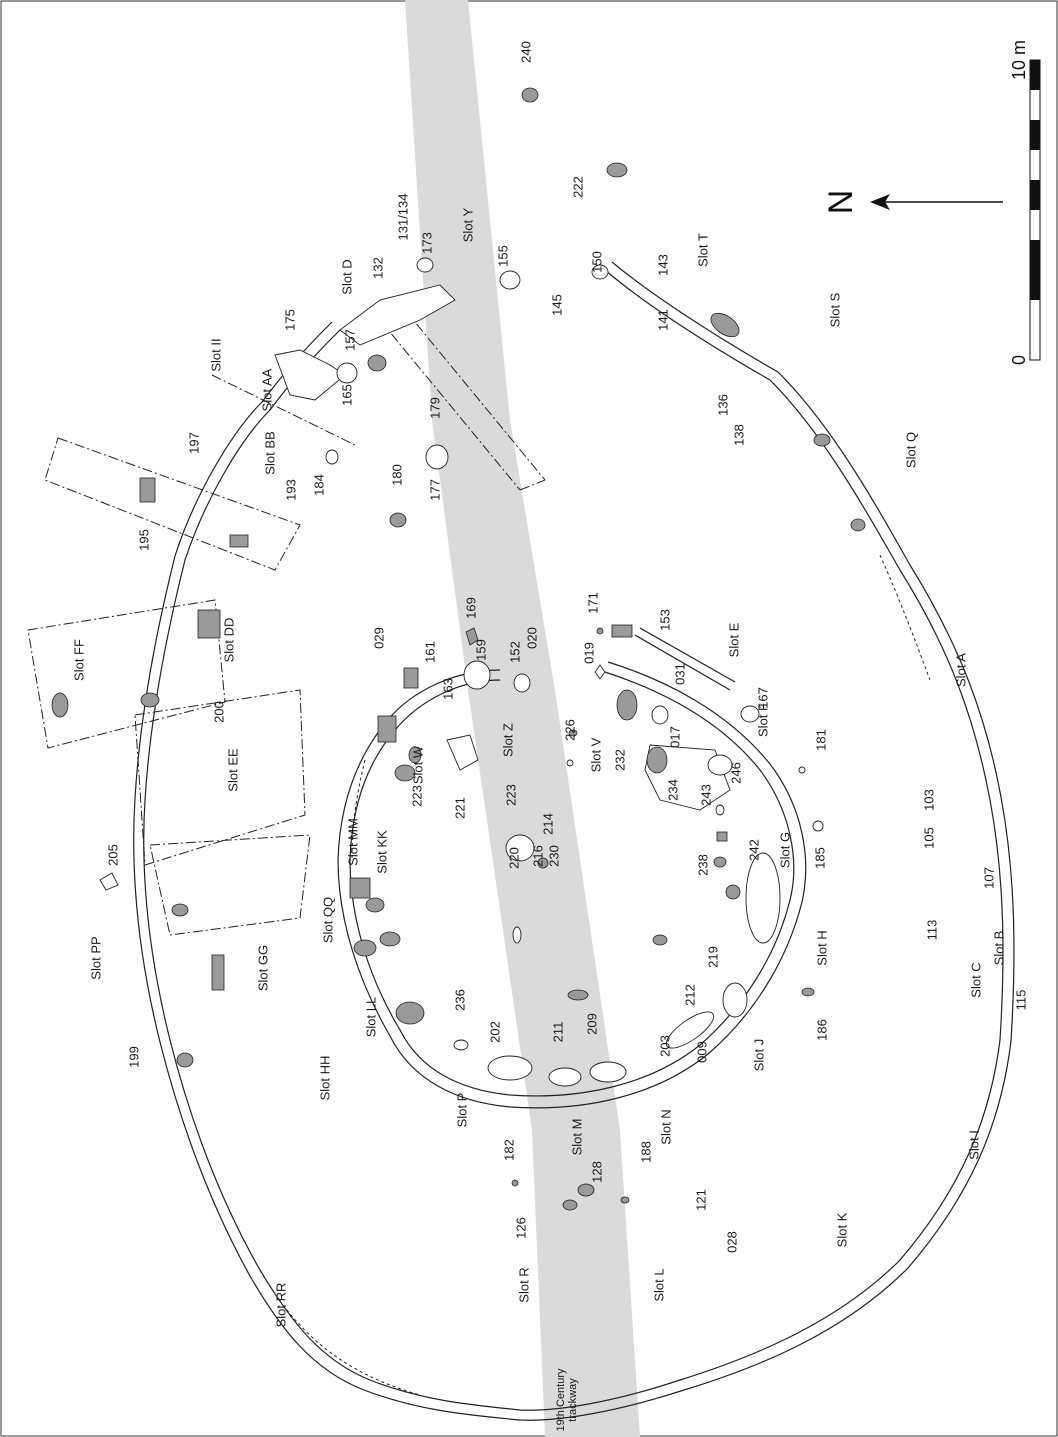  I want to click on feature-label-242: 242, so click(753, 850).